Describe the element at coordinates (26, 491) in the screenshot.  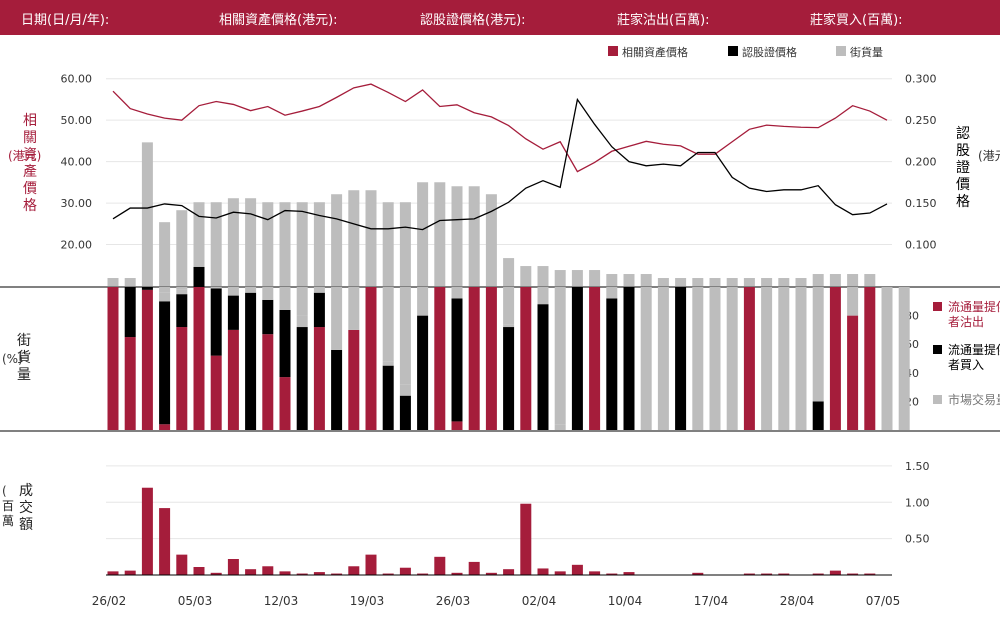
I see `y-axis-title-left: 成` at that location.